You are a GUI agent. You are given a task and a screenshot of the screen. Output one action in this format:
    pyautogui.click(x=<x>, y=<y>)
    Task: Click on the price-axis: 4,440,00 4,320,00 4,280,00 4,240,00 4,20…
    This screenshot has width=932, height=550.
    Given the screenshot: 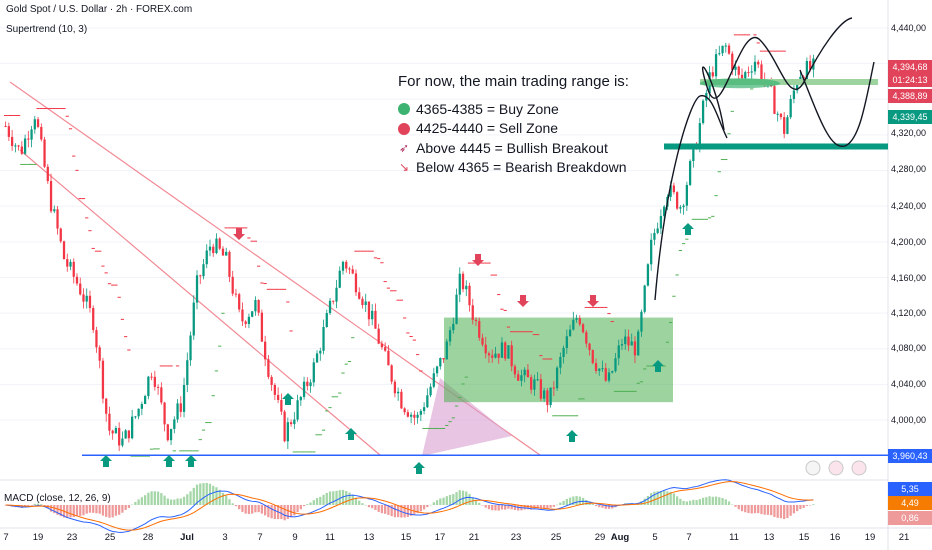 What is the action you would take?
    pyautogui.click(x=910, y=275)
    